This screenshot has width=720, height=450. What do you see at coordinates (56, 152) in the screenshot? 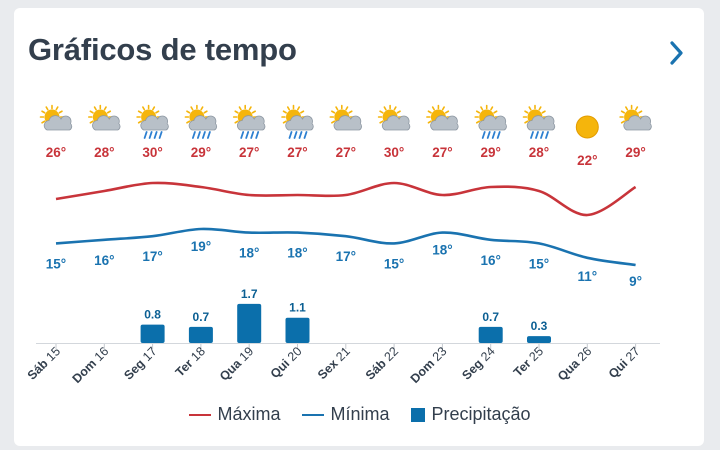
I see `max-temp-label: 26°` at bounding box center [56, 152].